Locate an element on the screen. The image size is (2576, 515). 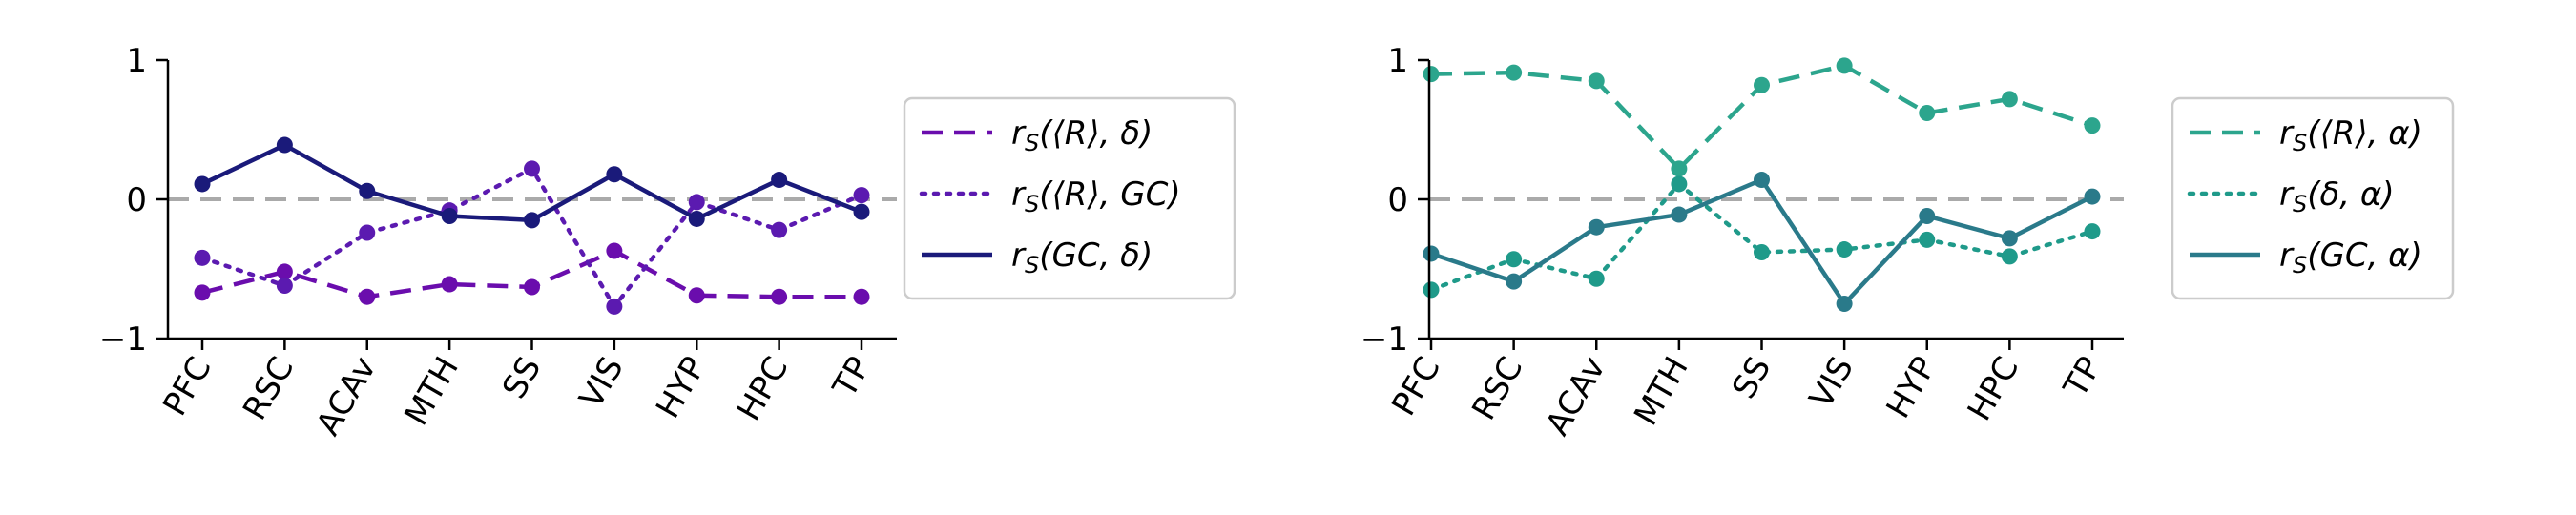
legend-label-2: rS(⟨R⟩, GC) is located at coordinates (1096, 196).